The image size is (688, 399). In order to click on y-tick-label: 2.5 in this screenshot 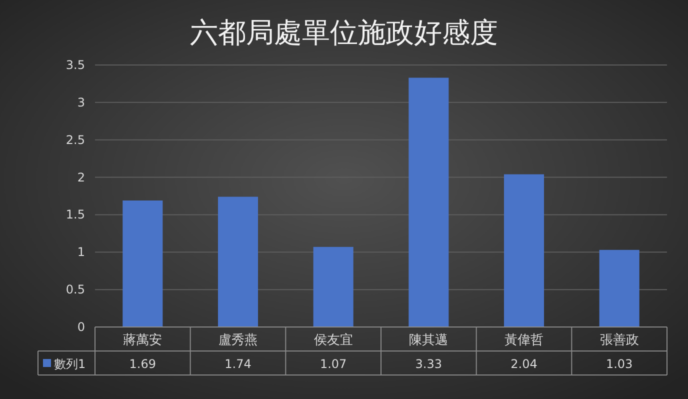, I will do `click(75, 139)`.